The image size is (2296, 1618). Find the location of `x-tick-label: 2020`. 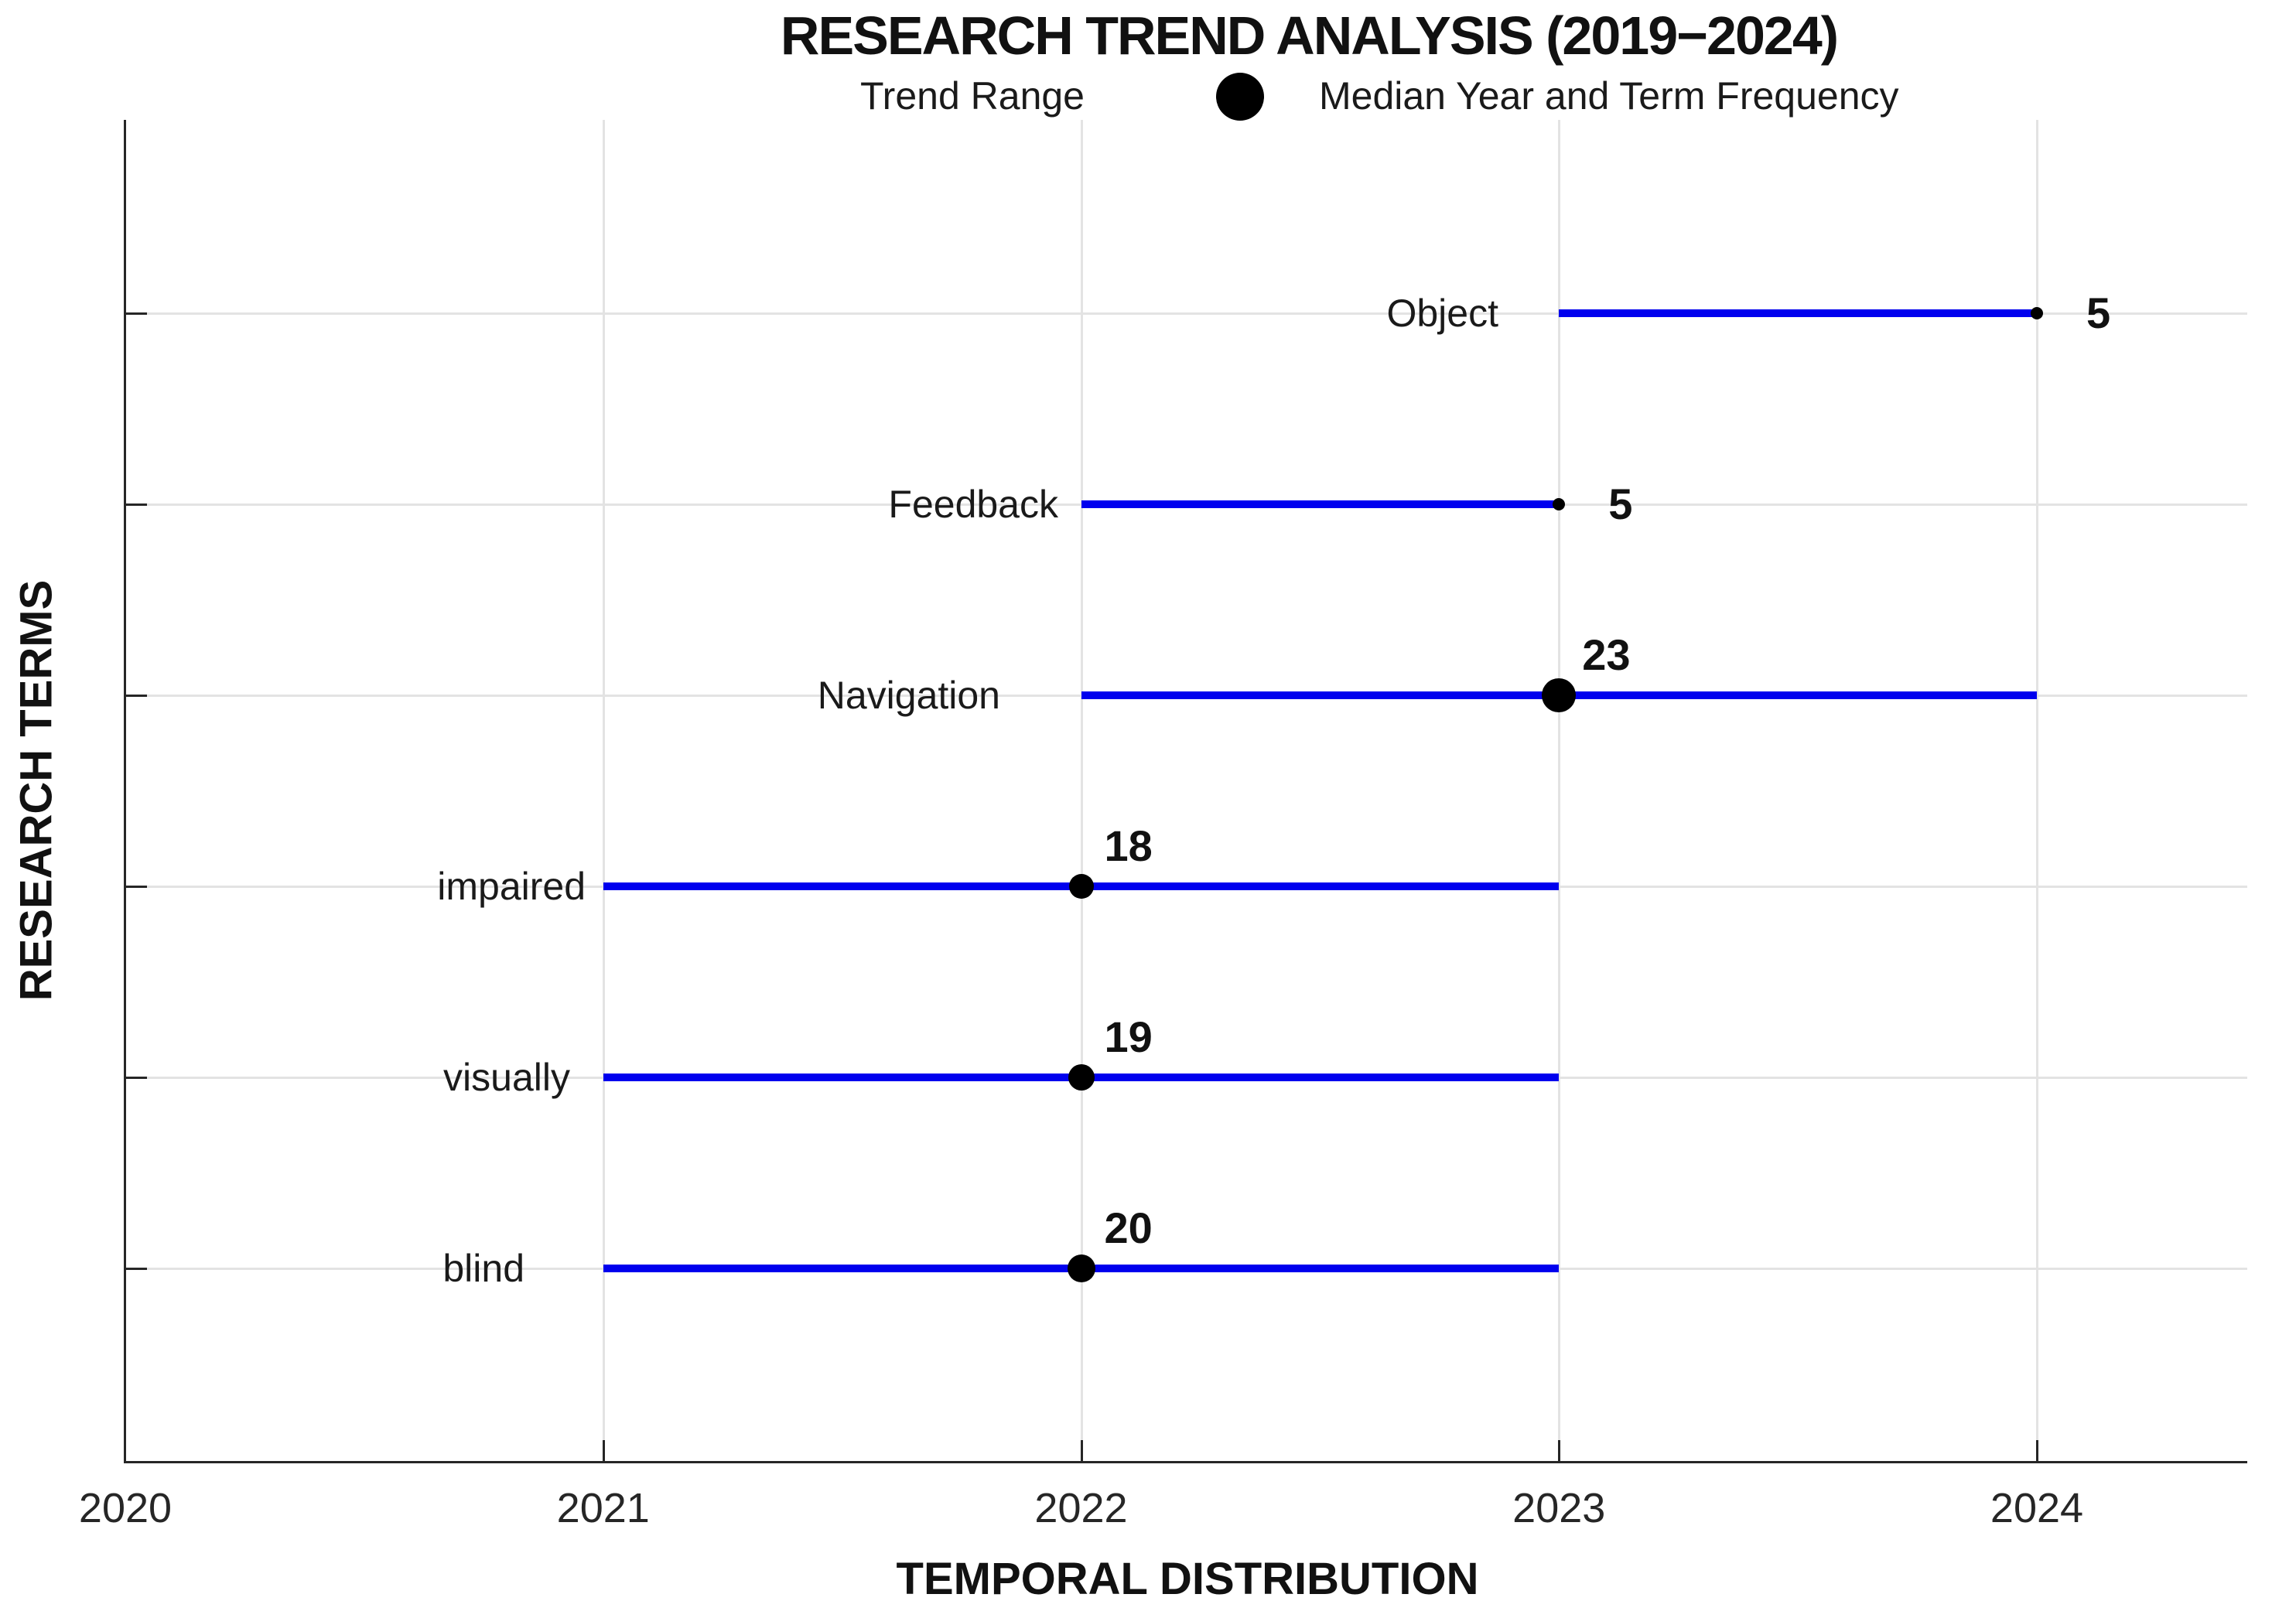

x-tick-label: 2020 is located at coordinates (126, 1508).